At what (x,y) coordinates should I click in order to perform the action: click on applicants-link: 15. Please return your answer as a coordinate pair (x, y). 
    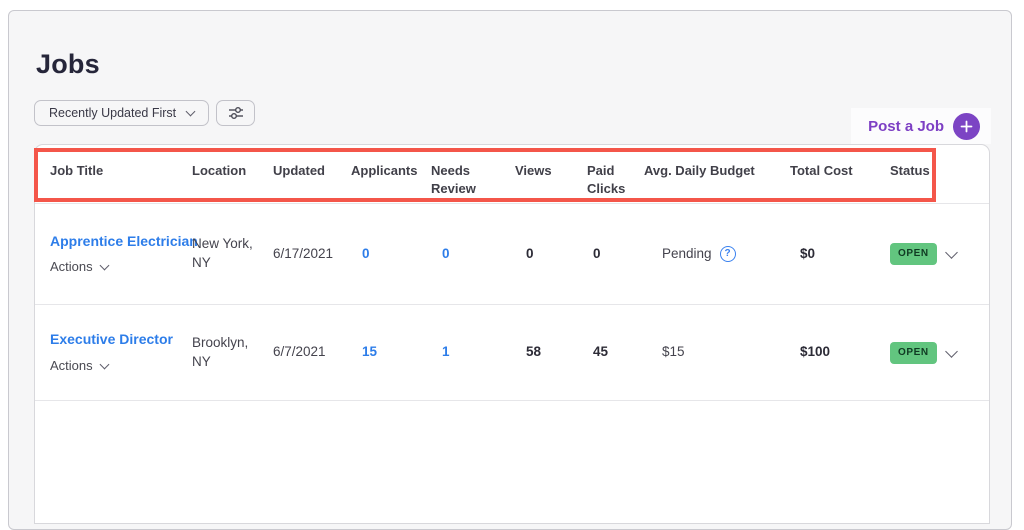
    Looking at the image, I should click on (370, 352).